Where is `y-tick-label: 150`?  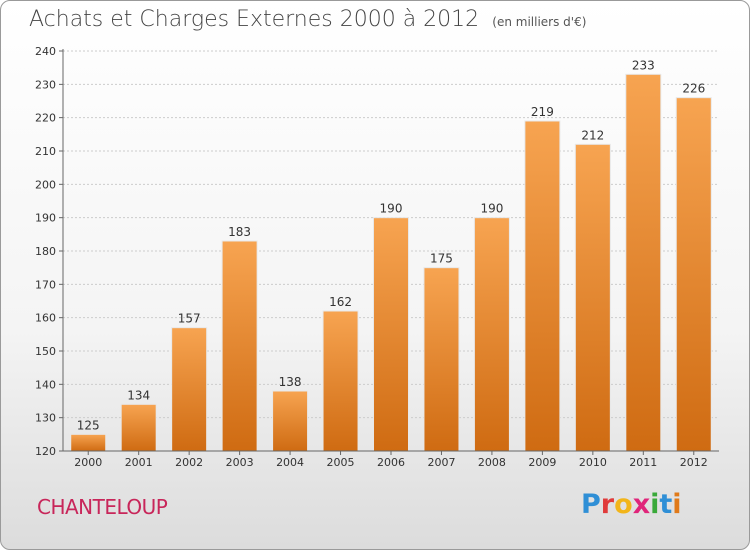
y-tick-label: 150 is located at coordinates (45, 351).